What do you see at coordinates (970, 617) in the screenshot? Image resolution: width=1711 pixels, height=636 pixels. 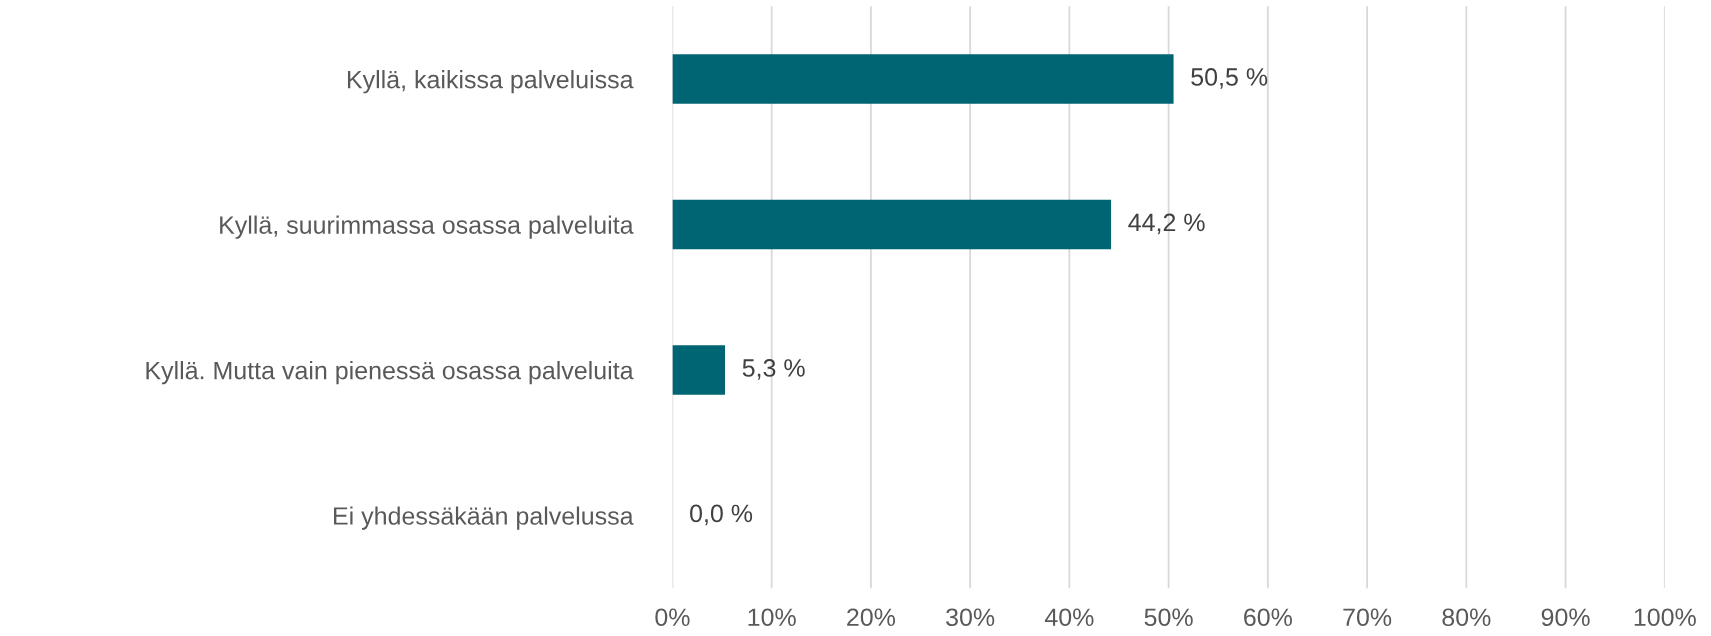 I see `x-tick-label: 30%` at bounding box center [970, 617].